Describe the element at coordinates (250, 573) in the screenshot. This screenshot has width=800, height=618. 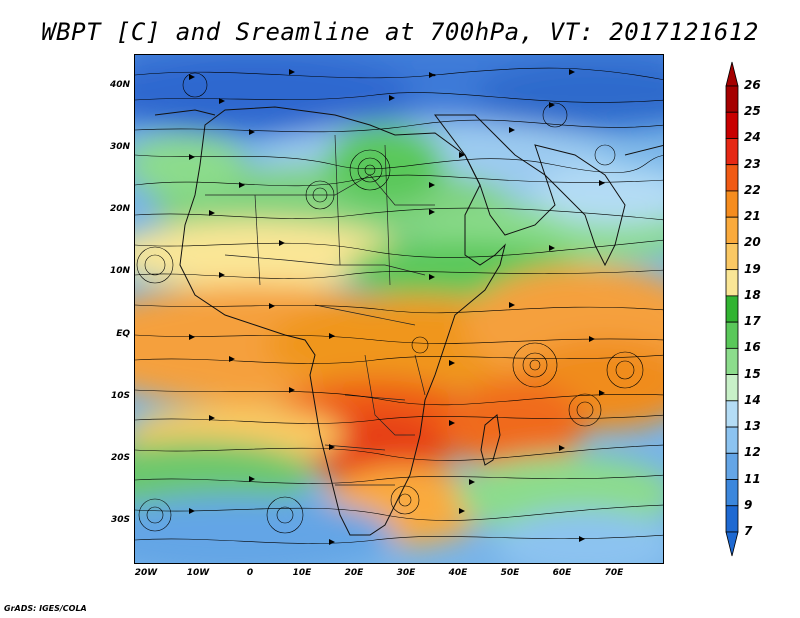
I see `lon-label: 0` at that location.